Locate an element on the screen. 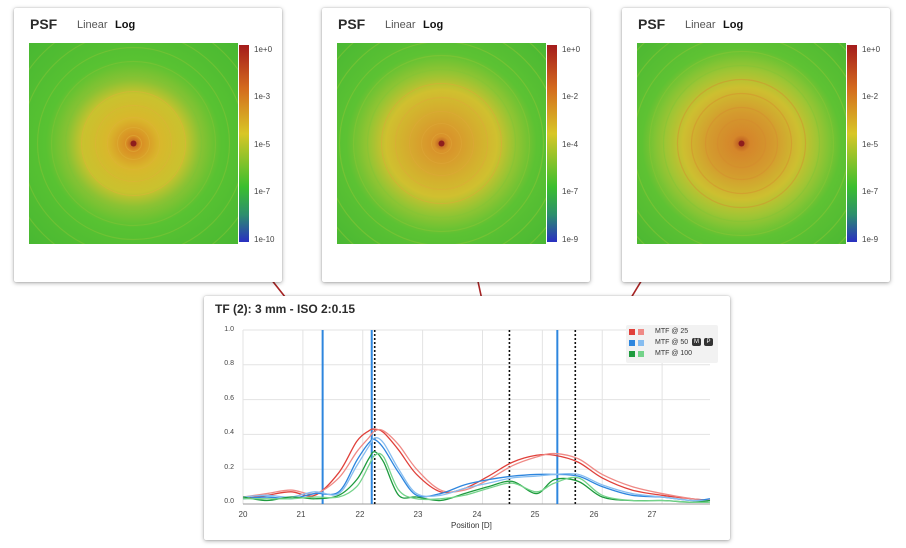 The image size is (906, 548). series-line-mtf-50-alt- is located at coordinates (476, 469).